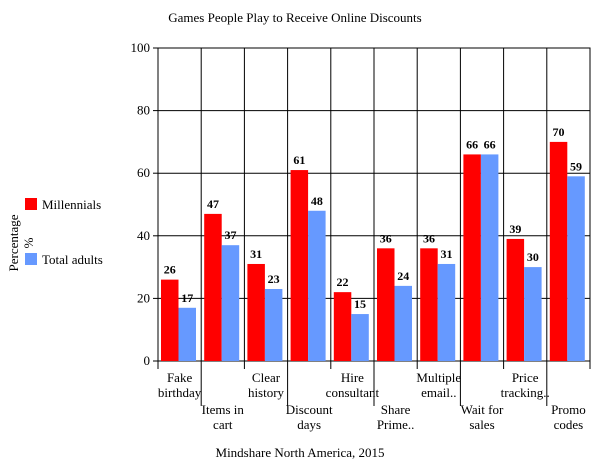 This screenshot has width=600, height=463. I want to click on category-label: Multiple email.., so click(438, 385).